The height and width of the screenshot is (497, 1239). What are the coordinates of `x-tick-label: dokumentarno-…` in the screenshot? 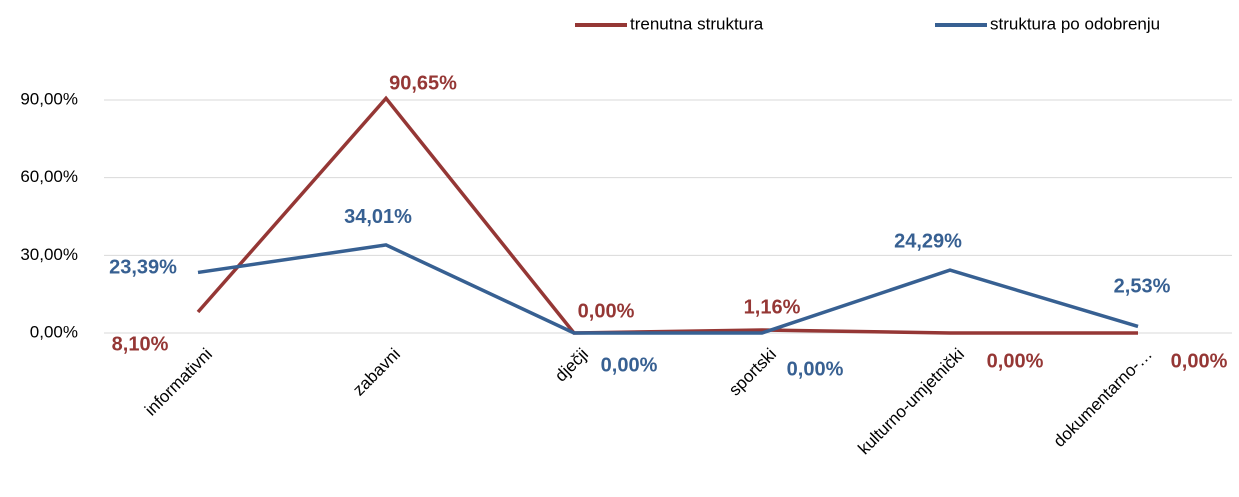 It's located at (1103, 398).